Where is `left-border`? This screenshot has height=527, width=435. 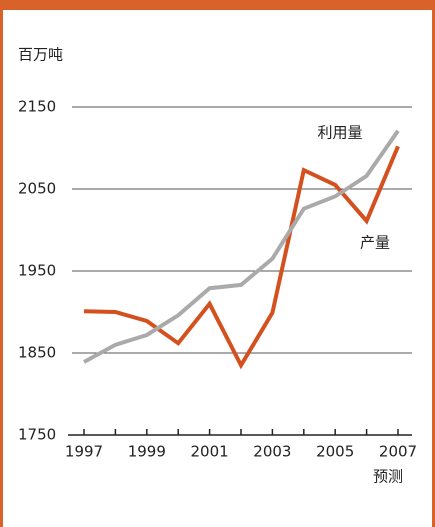 left-border is located at coordinates (1, 263).